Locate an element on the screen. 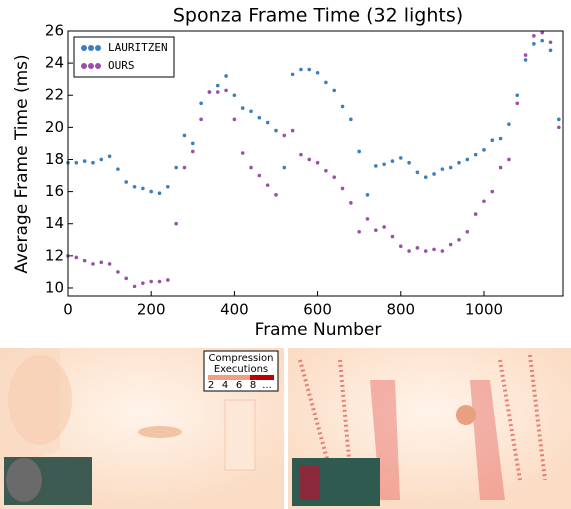 The image size is (571, 509). x-axis-label: Frame Number is located at coordinates (318, 330).